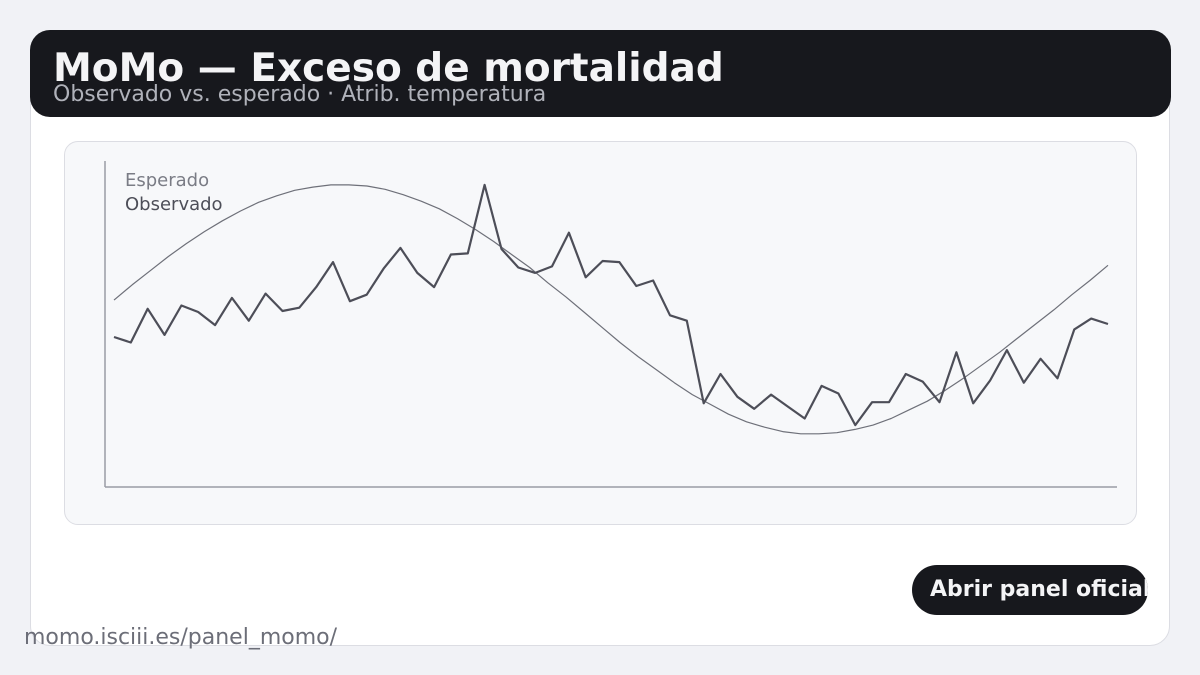  I want to click on open-official-panel-label: Abrir panel oficial, so click(1039, 589).